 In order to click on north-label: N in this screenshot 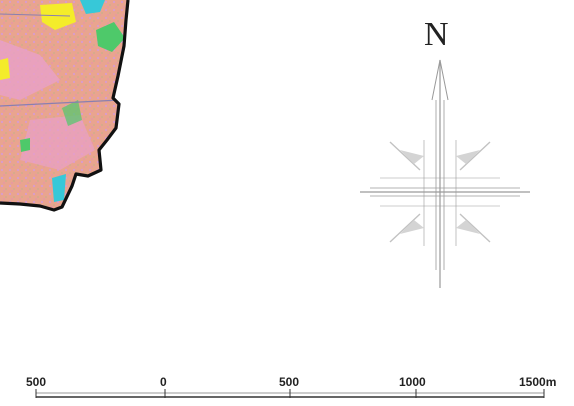, I will do `click(436, 34)`.